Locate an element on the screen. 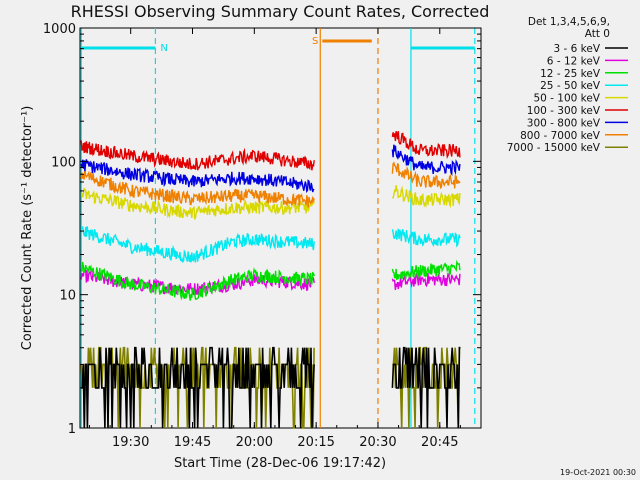 Image resolution: width=640 pixels, height=480 pixels. legend-header-1: Att 0 is located at coordinates (597, 34).